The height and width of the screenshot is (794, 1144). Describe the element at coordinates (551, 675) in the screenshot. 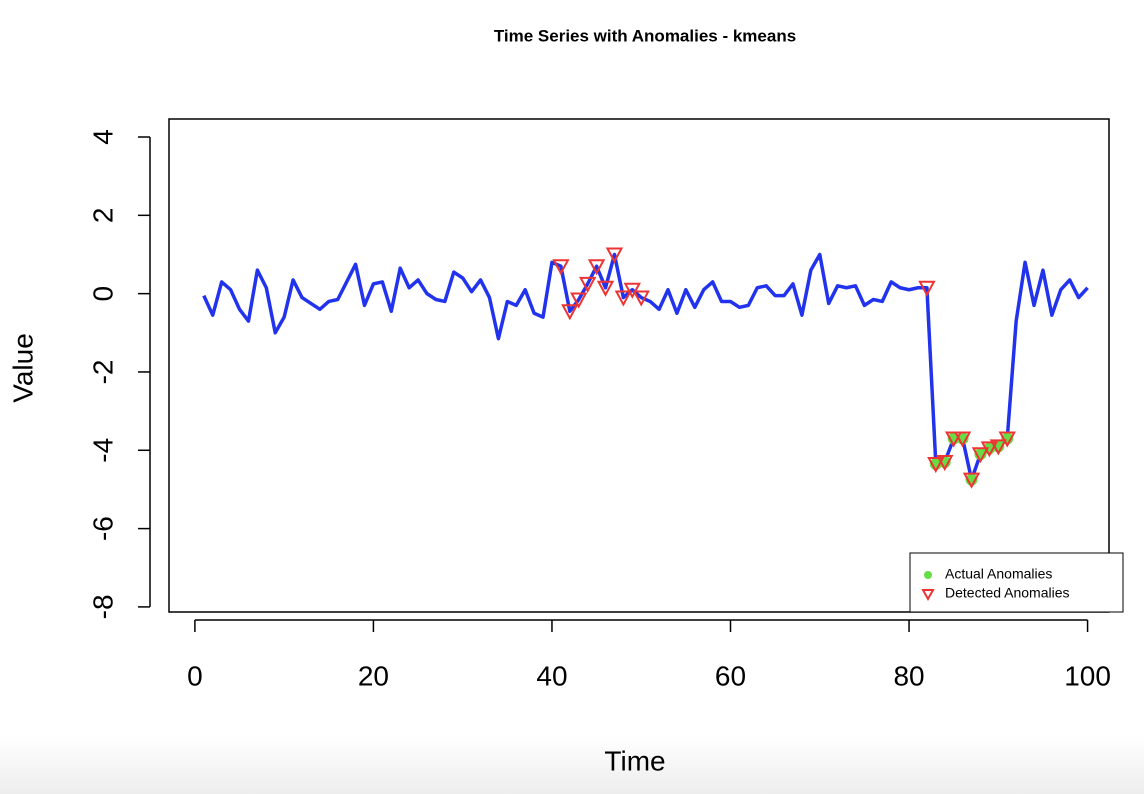

I see `x-tick-label: 40` at that location.